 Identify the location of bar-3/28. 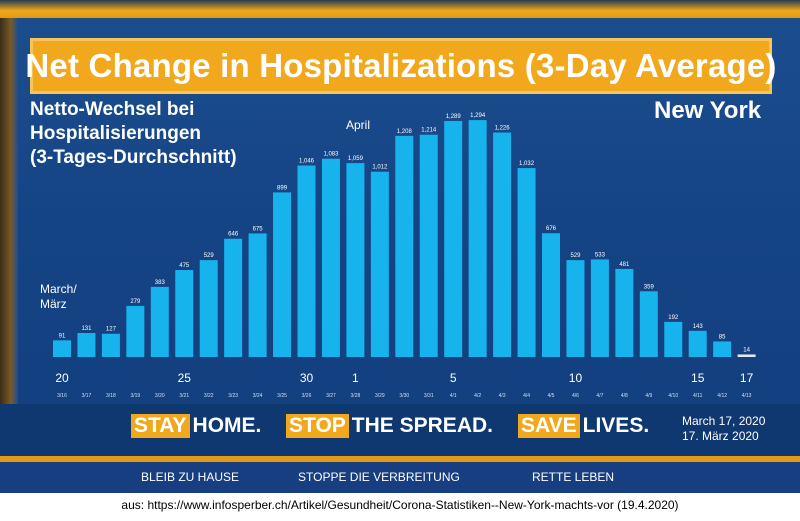
(355, 260).